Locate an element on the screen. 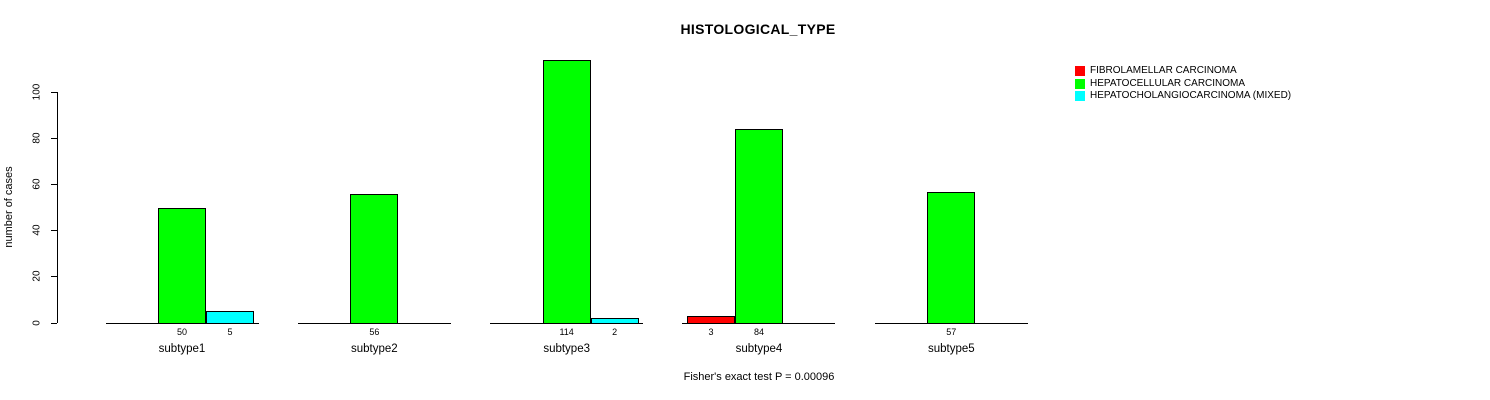  bar-value-label: 57 is located at coordinates (951, 332).